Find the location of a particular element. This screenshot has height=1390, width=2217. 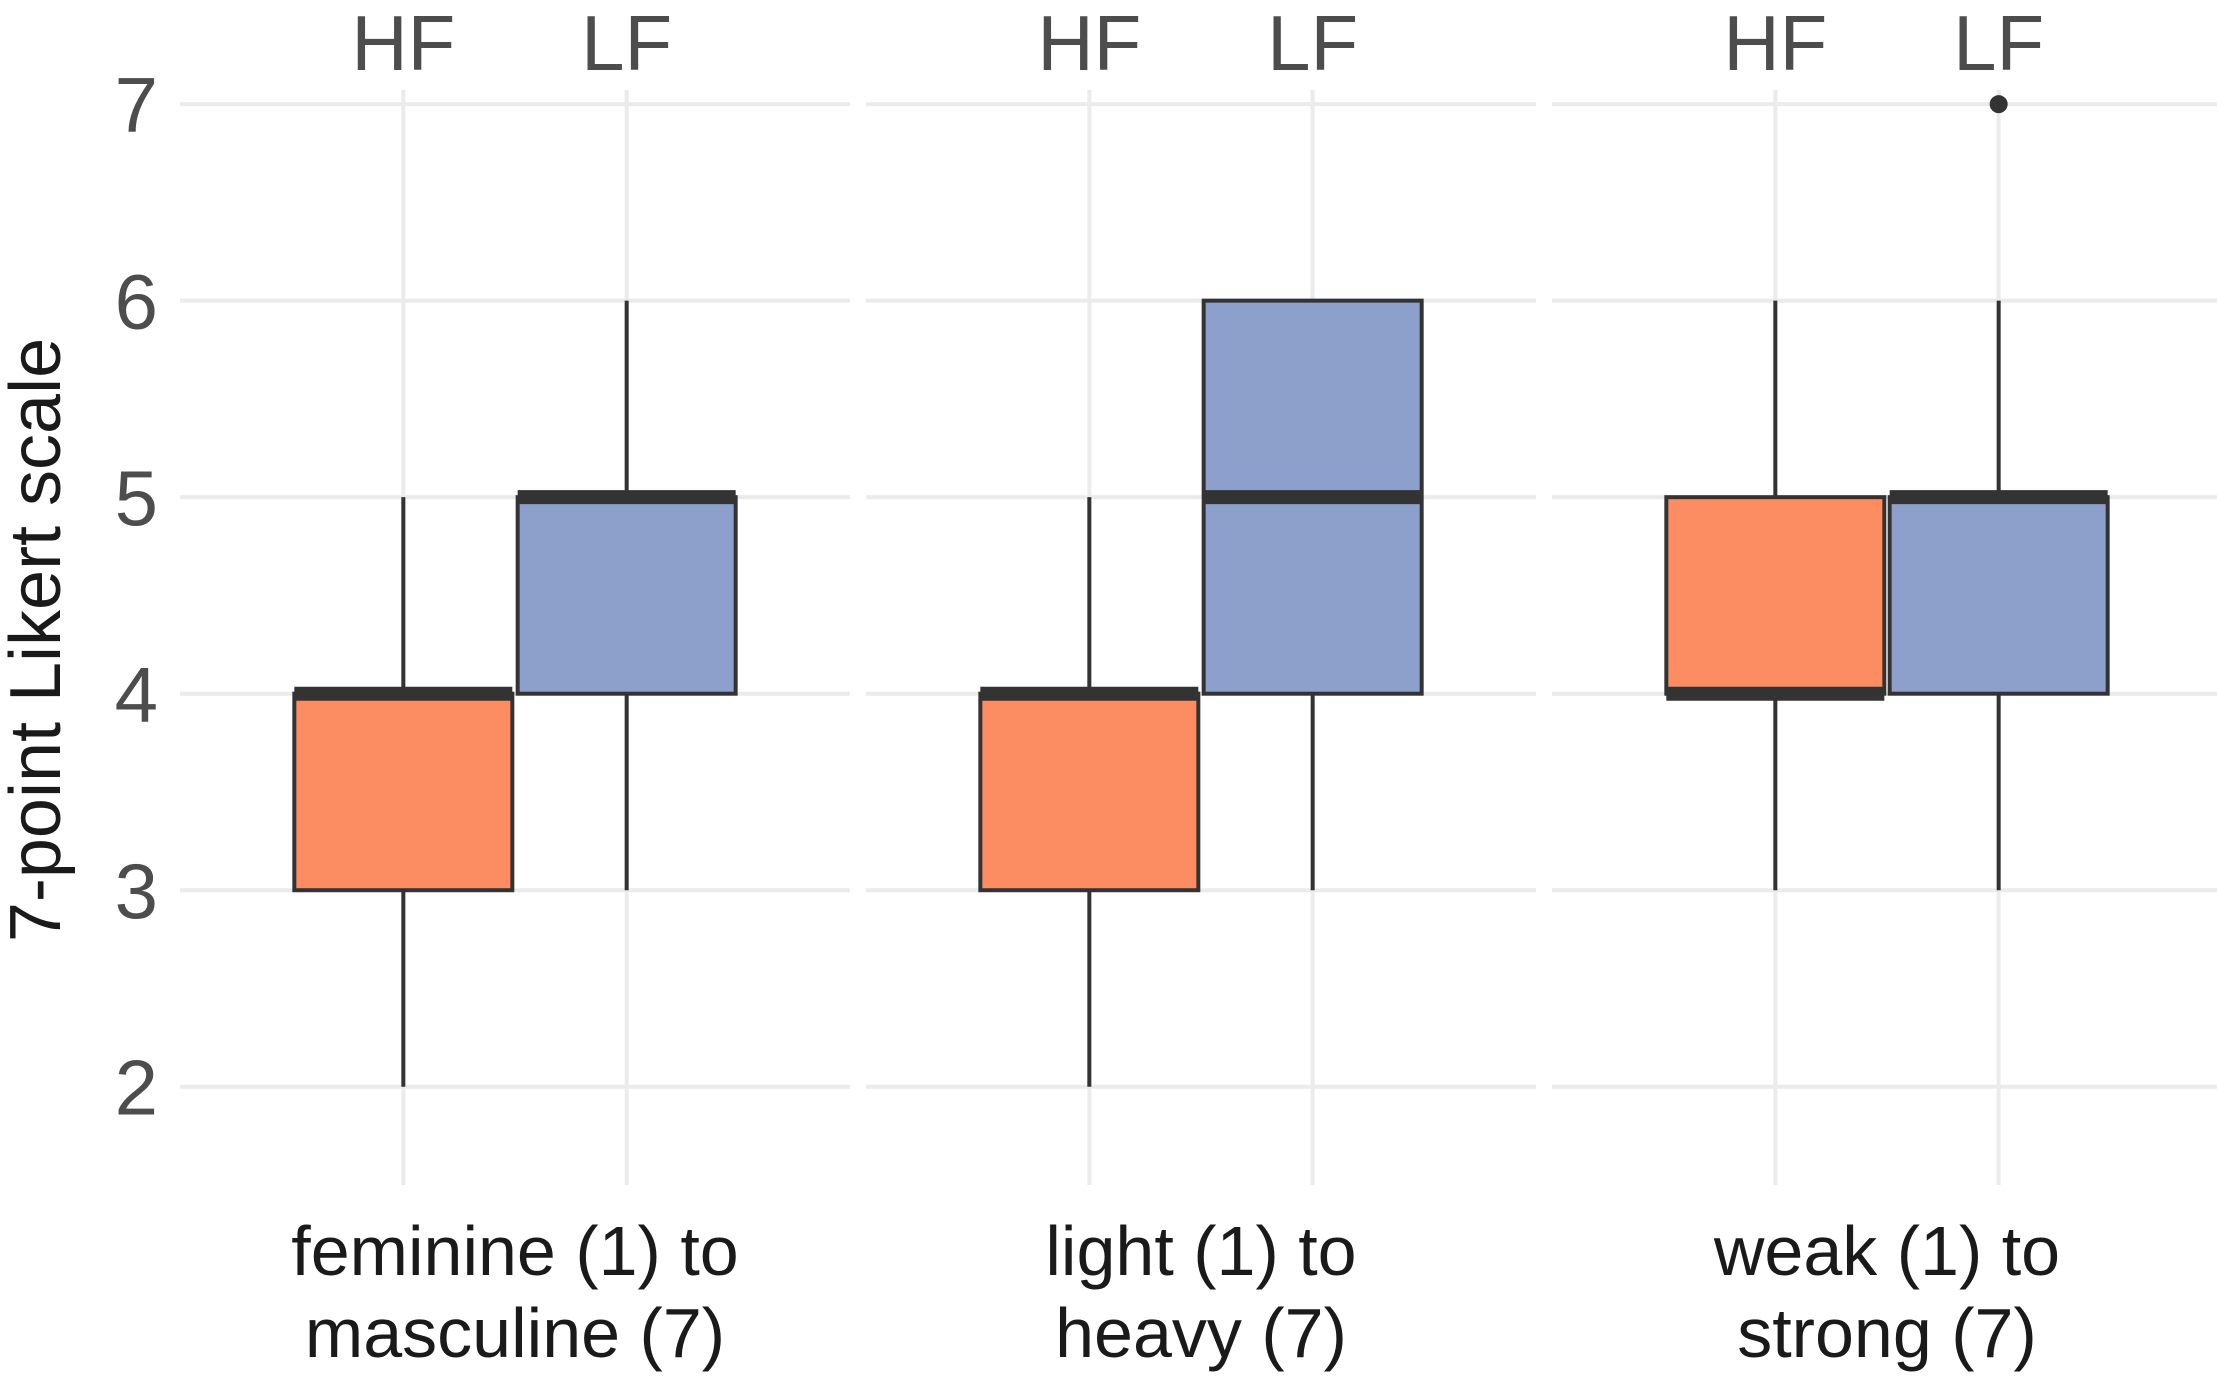

y-tick-label-2: 2 is located at coordinates (136, 1088).